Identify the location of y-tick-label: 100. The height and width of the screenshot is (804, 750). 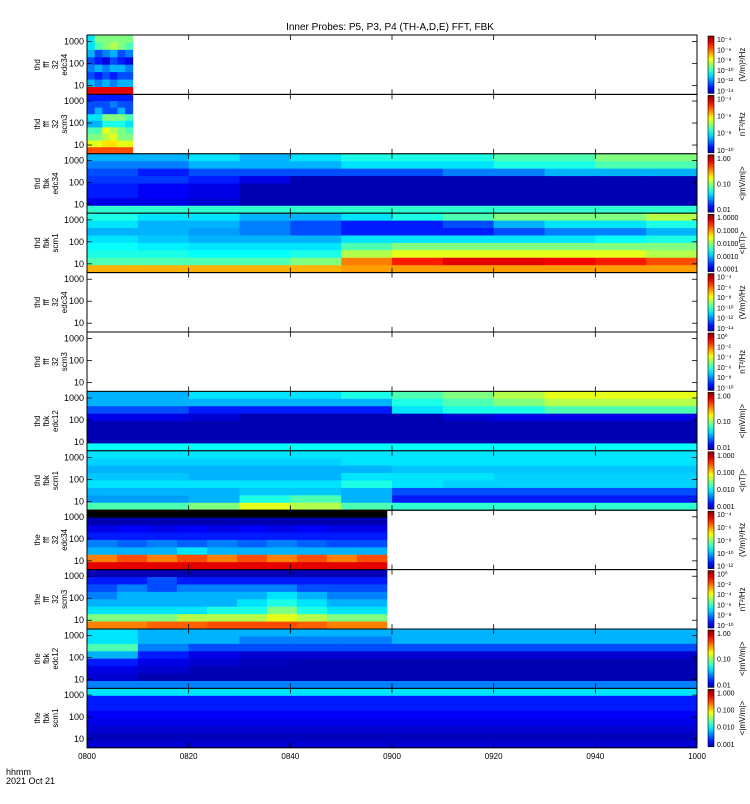
(76, 420).